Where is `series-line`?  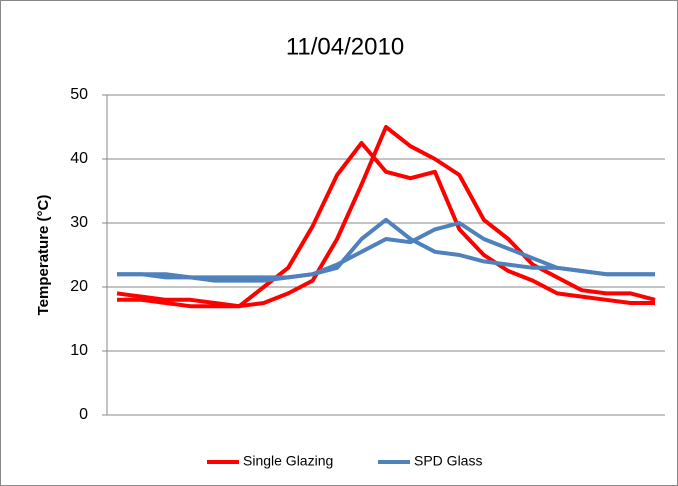 series-line is located at coordinates (386, 252).